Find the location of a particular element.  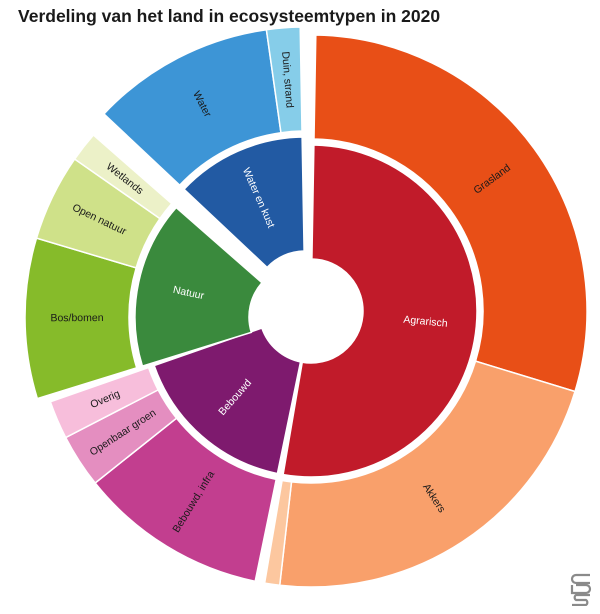

inner-segment-natuur is located at coordinates (198, 287).